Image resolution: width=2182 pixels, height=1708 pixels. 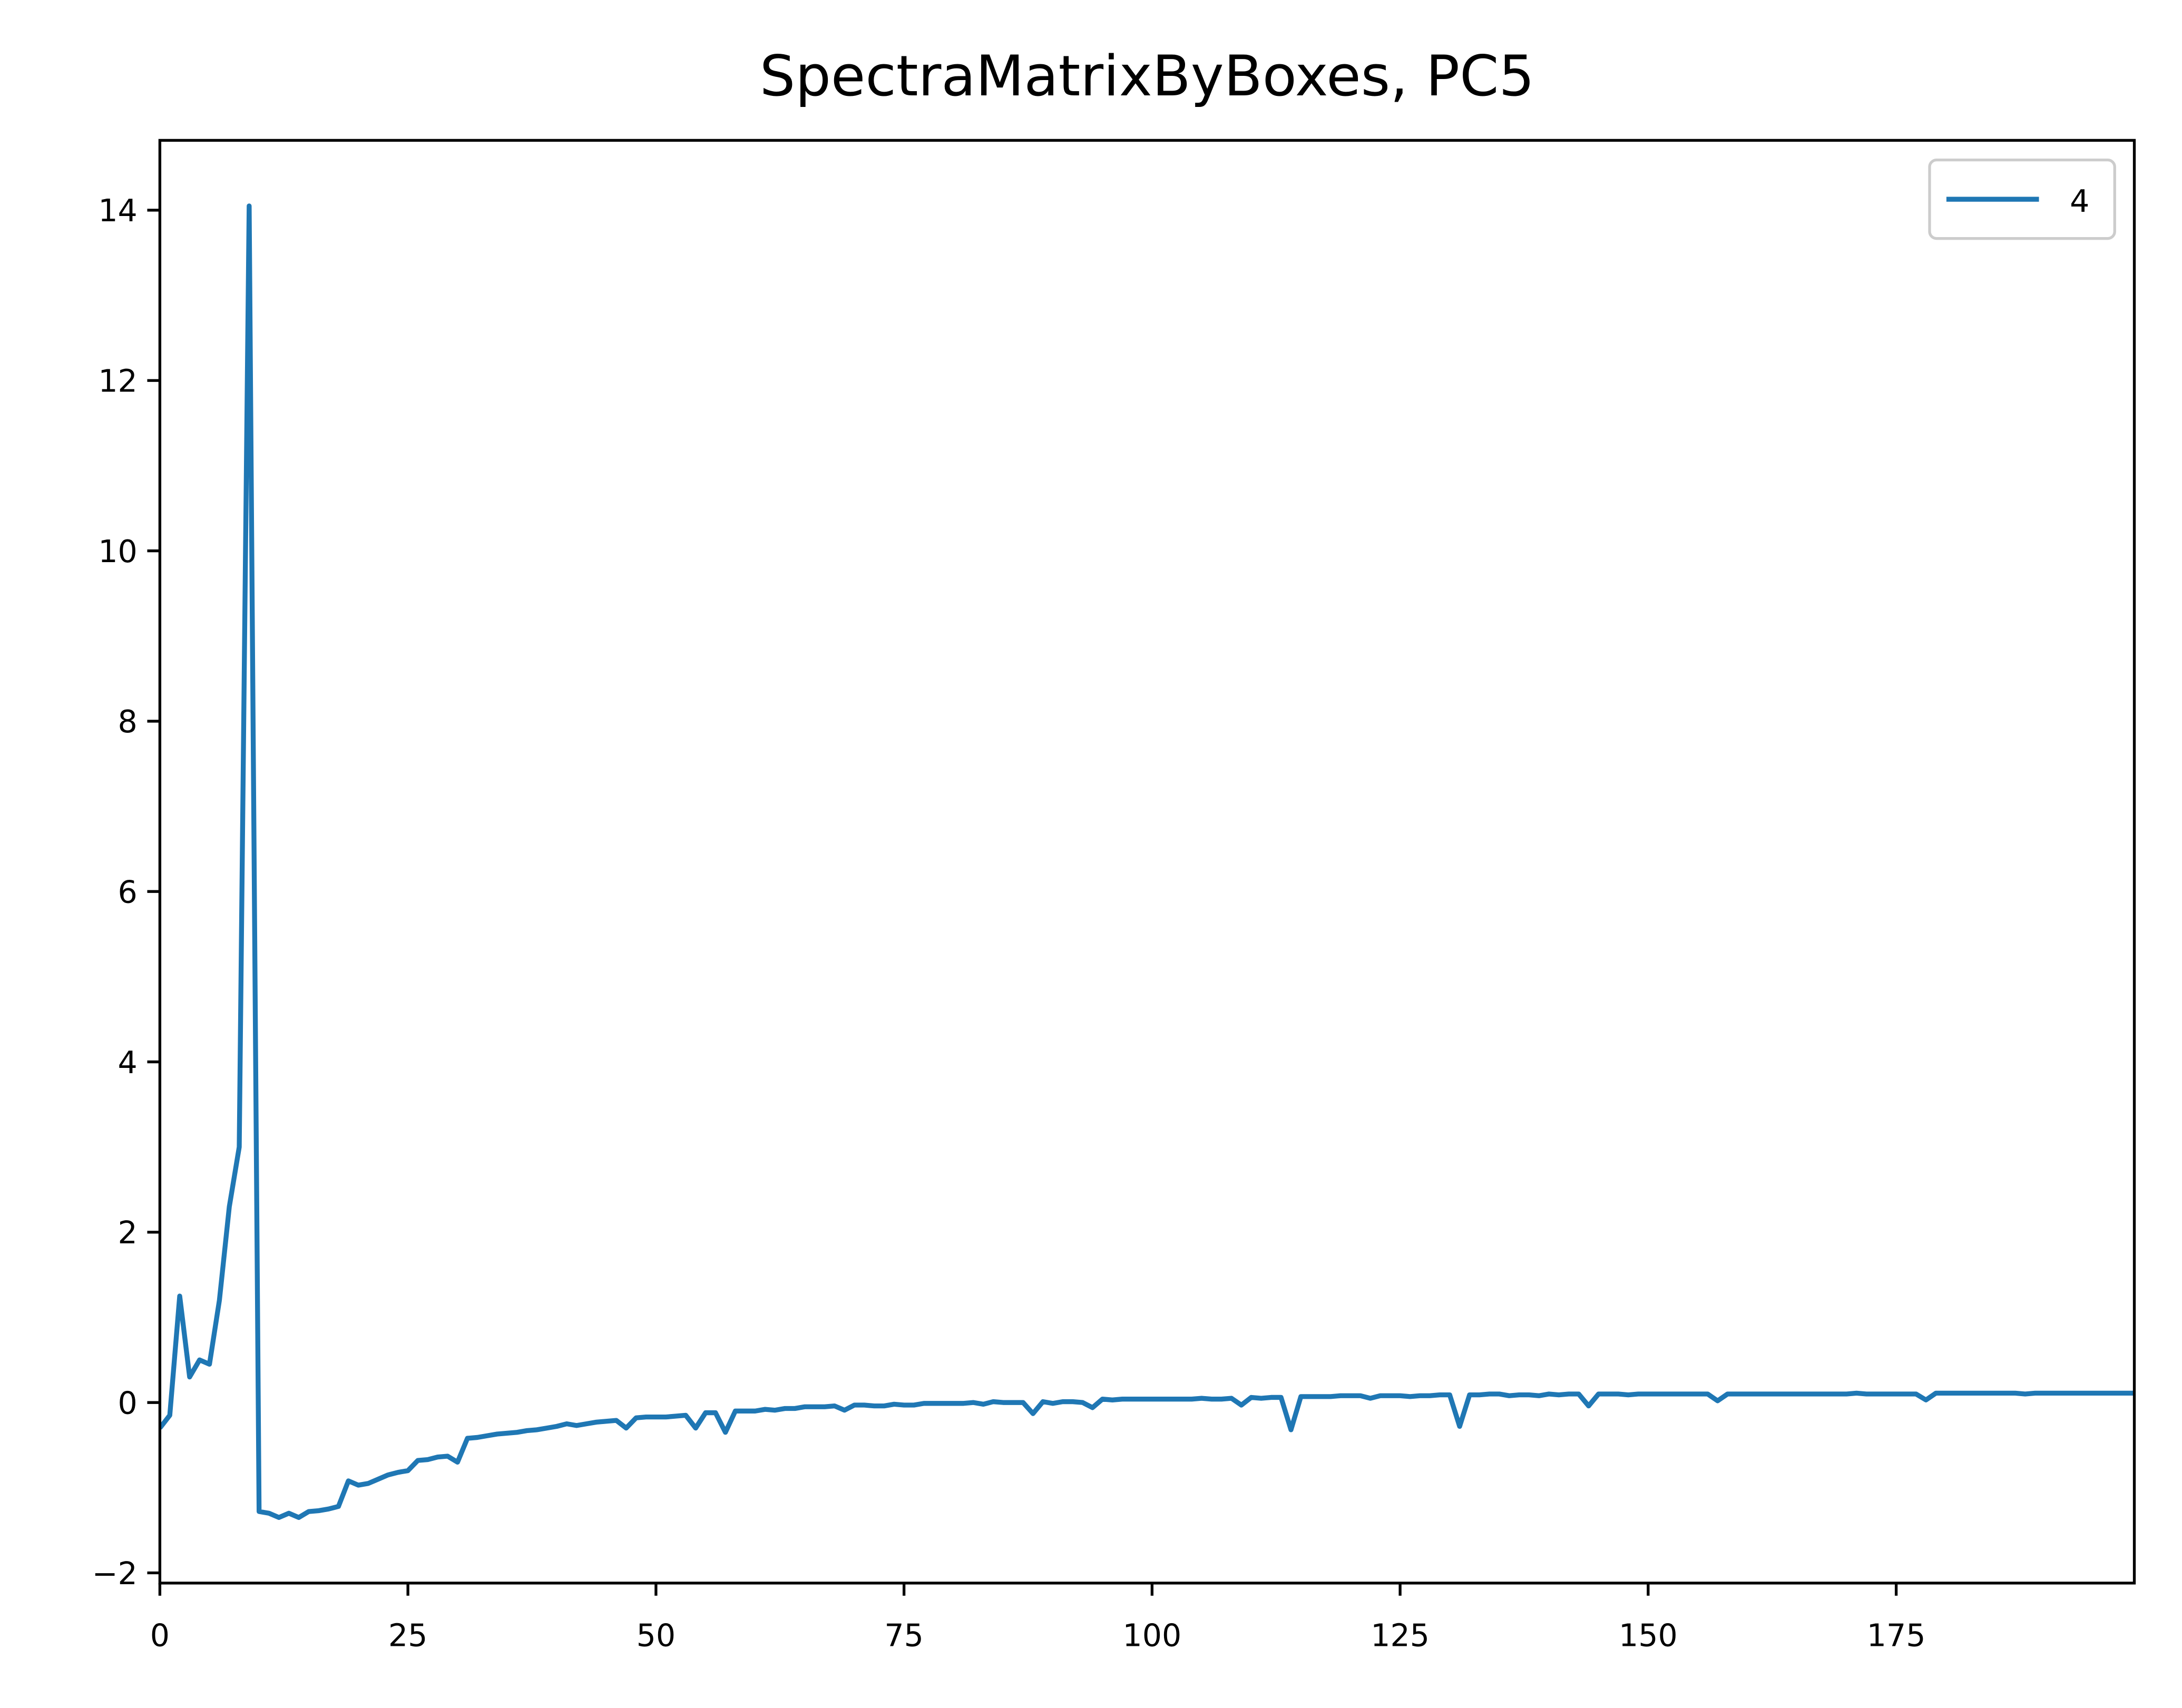 I want to click on y-tick-label: 6, so click(x=128, y=892).